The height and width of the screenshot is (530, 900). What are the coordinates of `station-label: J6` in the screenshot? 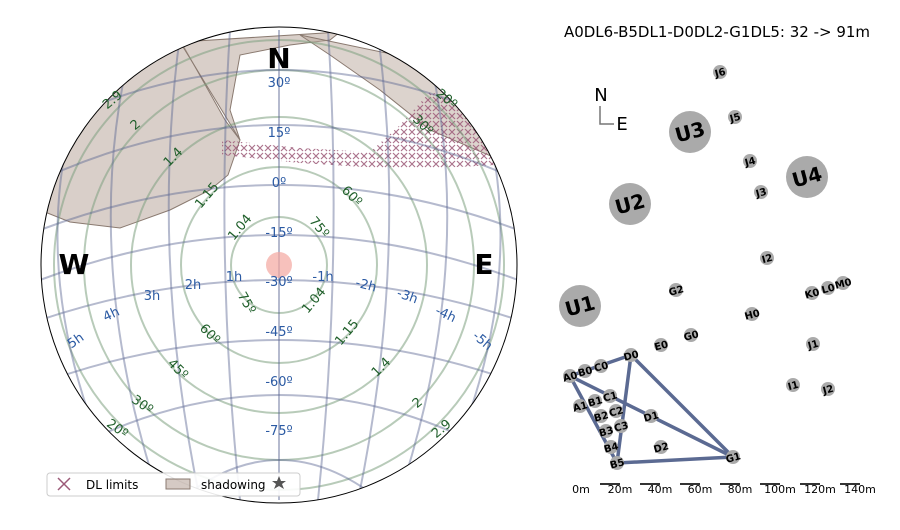 It's located at (720, 74).